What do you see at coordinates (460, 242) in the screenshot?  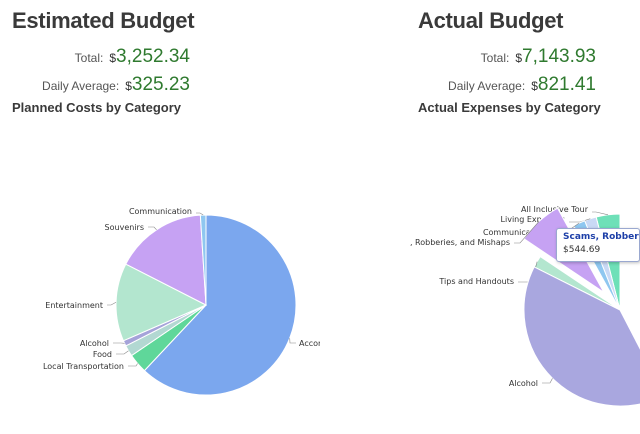 I see `pie-label-scams-robberies-and-mishaps: Scams, Robberies, and Mishaps` at bounding box center [460, 242].